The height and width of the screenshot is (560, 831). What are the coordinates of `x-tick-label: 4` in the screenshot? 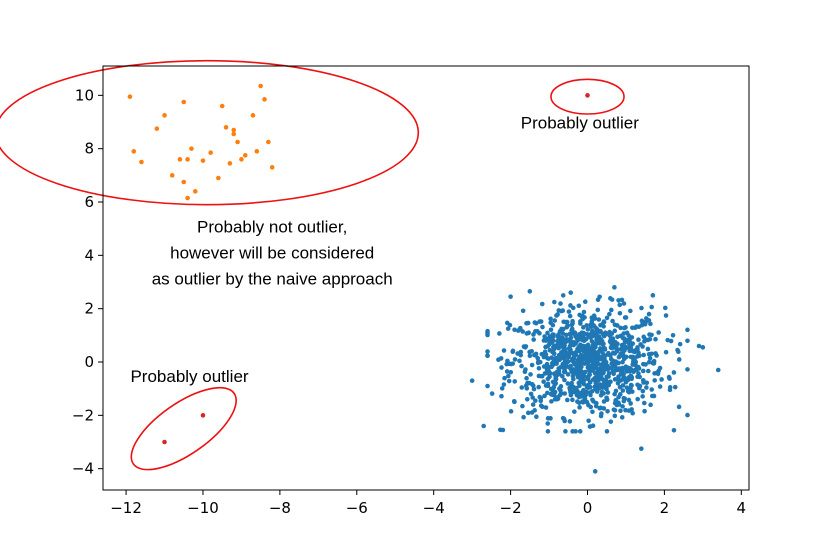 It's located at (742, 508).